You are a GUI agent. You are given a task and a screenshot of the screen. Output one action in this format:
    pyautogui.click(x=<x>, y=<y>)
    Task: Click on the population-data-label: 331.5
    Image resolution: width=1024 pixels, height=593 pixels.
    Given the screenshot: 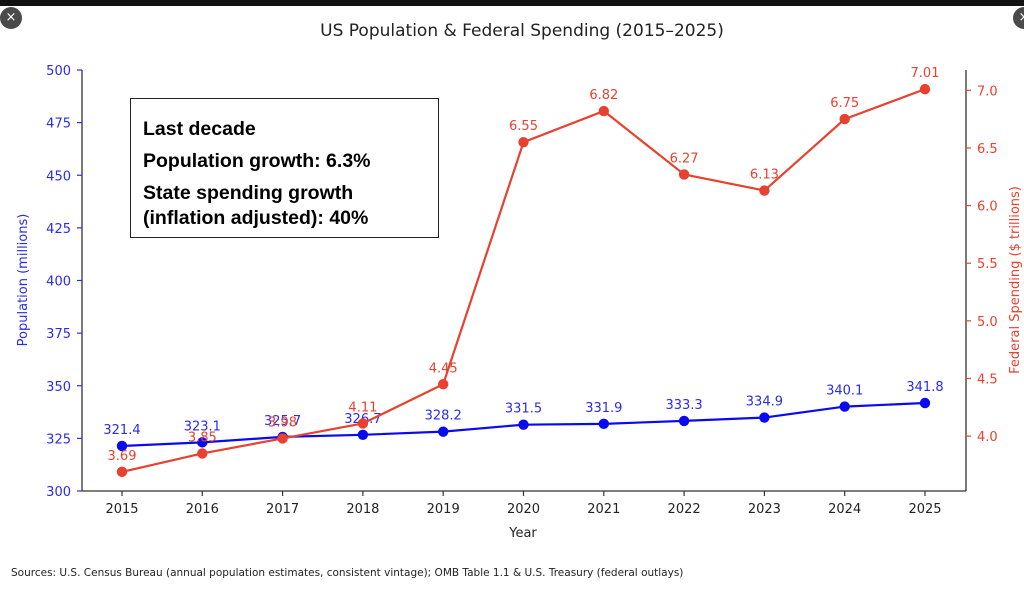 What is the action you would take?
    pyautogui.click(x=523, y=409)
    